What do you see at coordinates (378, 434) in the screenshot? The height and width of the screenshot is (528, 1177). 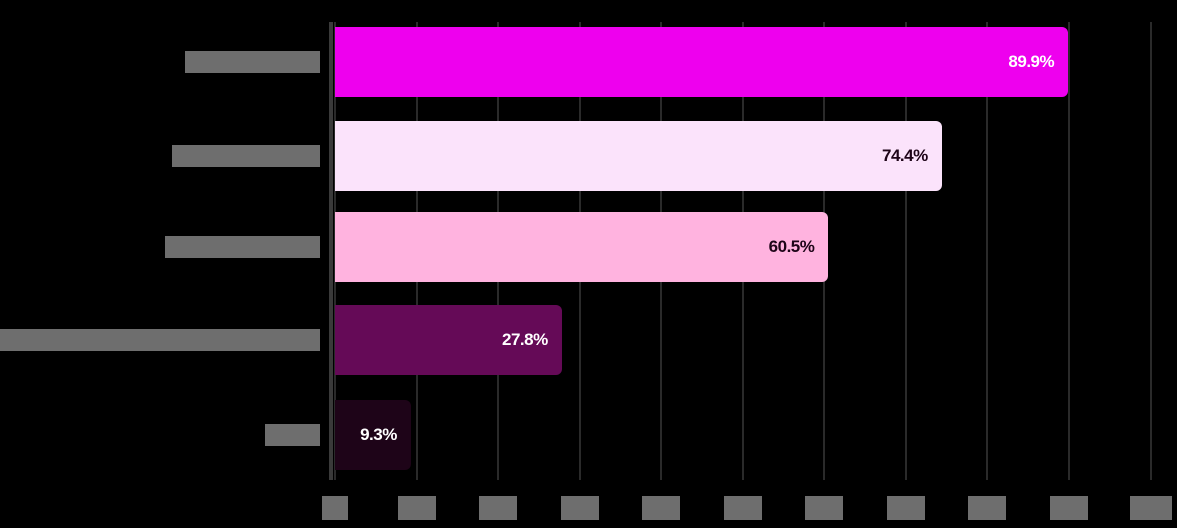 I see `bar-value-label: 9.3%` at bounding box center [378, 434].